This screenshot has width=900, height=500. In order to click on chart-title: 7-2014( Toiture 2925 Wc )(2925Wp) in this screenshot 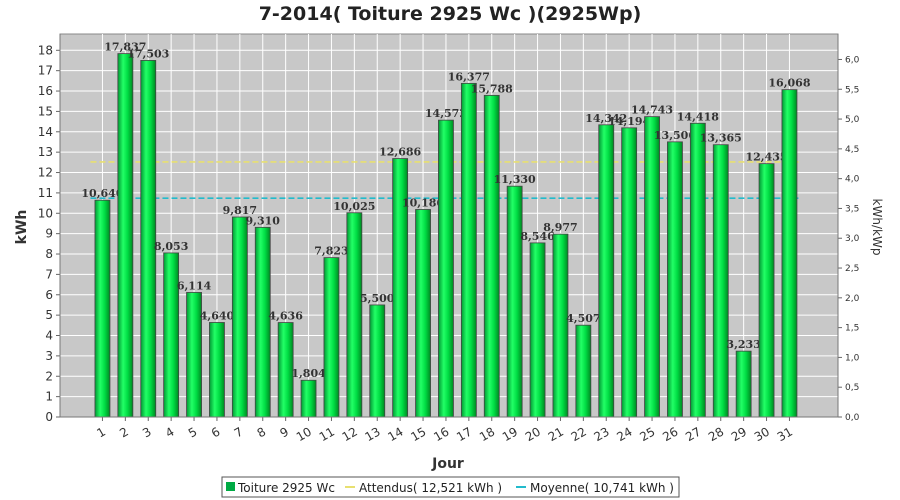, I will do `click(450, 14)`.